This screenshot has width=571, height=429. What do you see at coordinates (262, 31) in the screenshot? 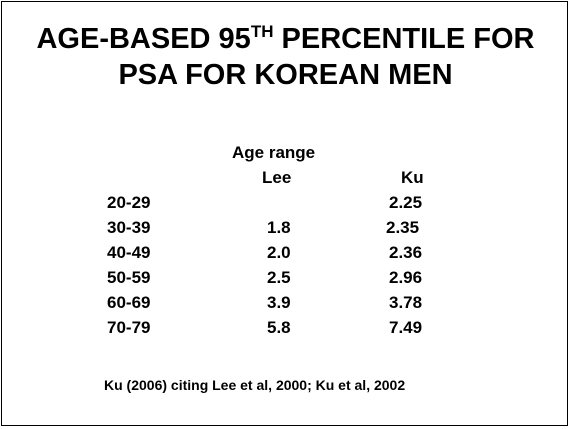
I see `title-superscript: TH` at bounding box center [262, 31].